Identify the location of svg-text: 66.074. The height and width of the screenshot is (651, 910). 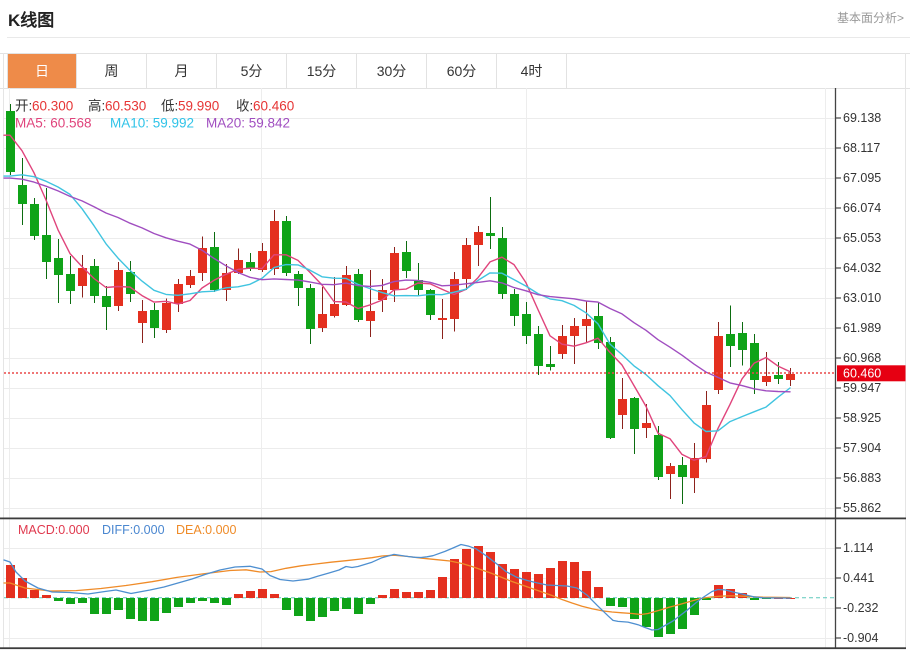
(862, 208).